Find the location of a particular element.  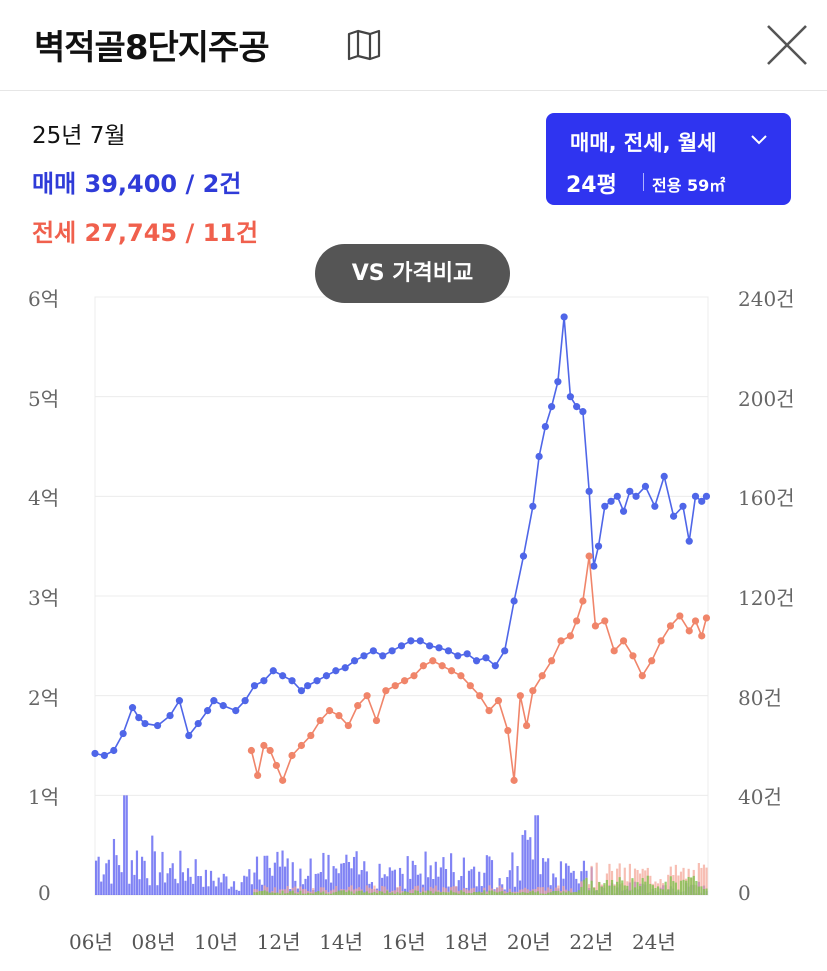

y-left-tick: 3억 is located at coordinates (44, 598).